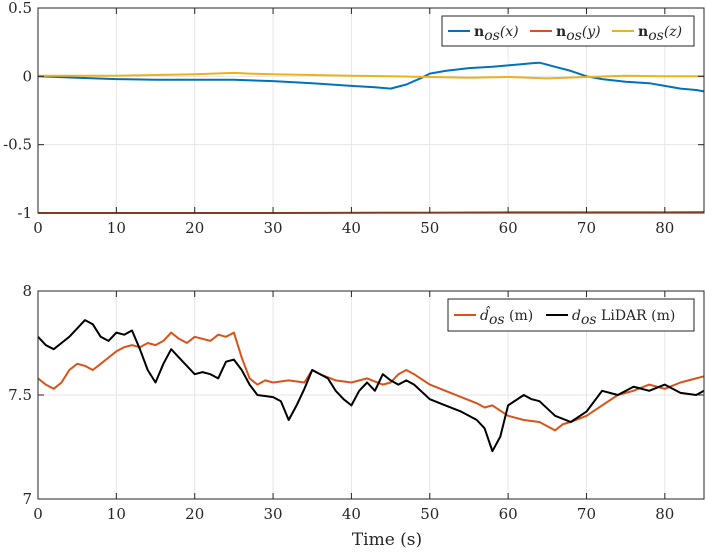 The height and width of the screenshot is (558, 706). I want to click on y-tick-label: 7.5, so click(20, 395).